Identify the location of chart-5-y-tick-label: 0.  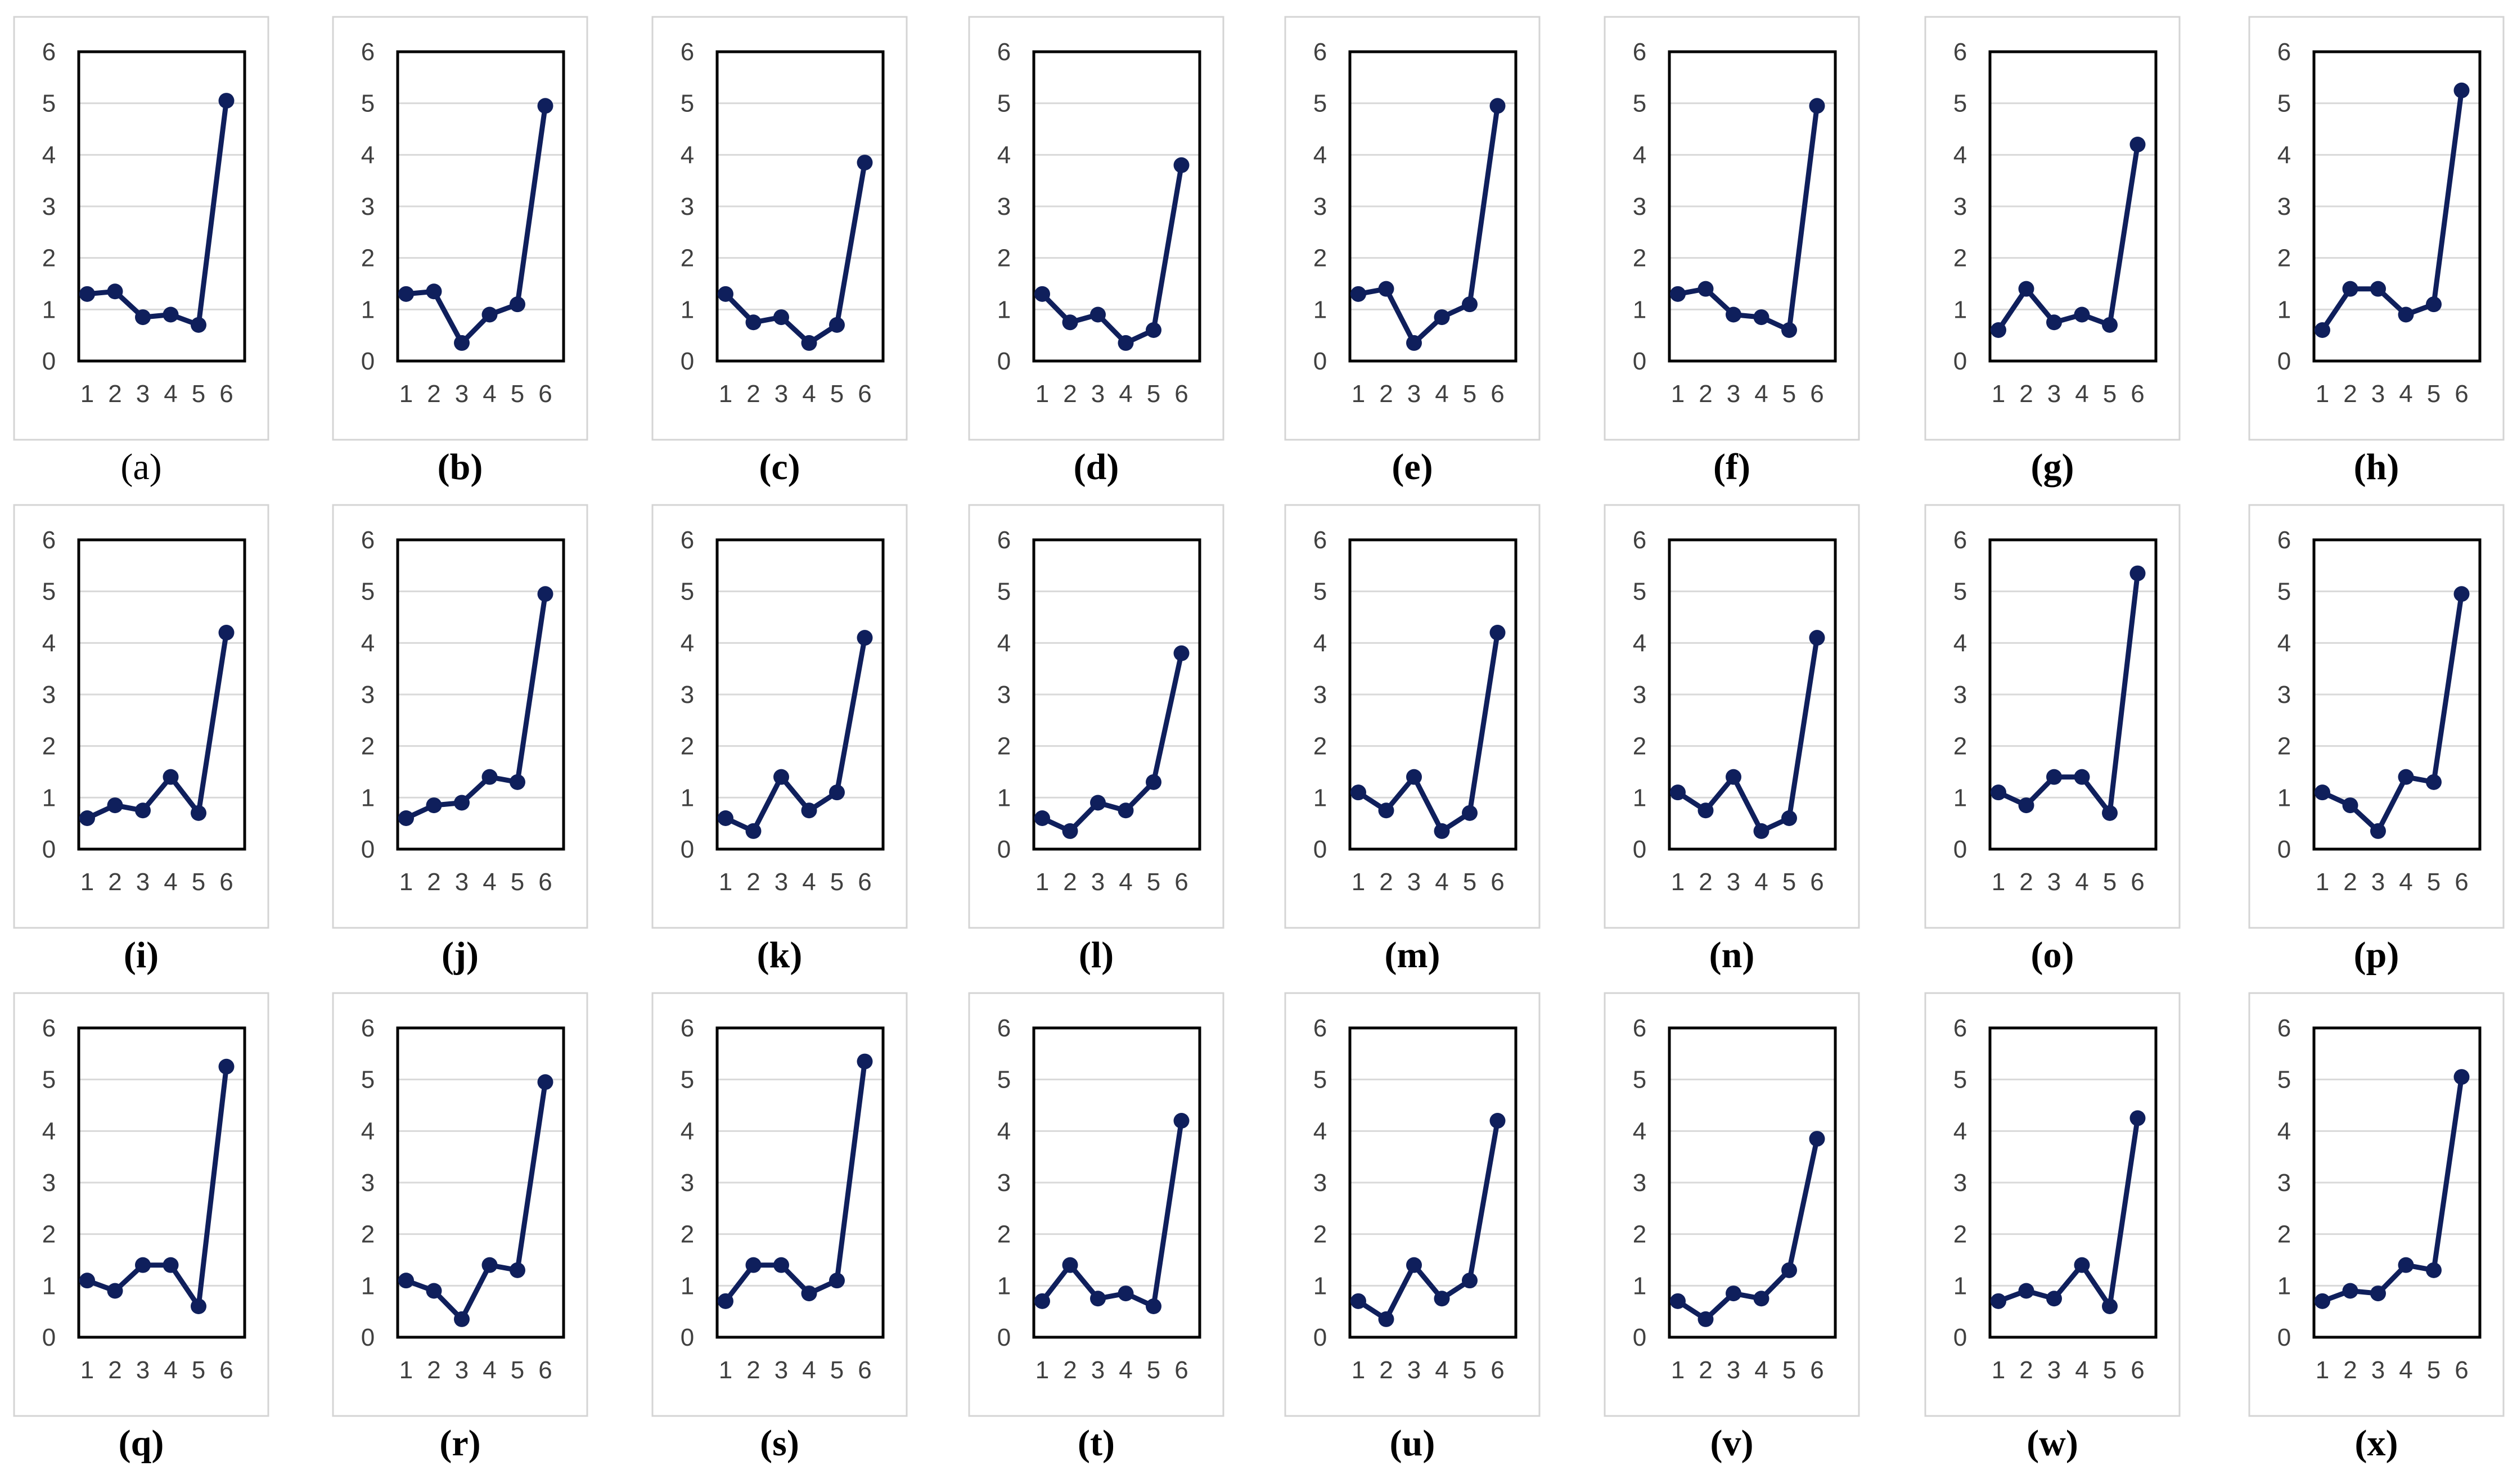
(1320, 361).